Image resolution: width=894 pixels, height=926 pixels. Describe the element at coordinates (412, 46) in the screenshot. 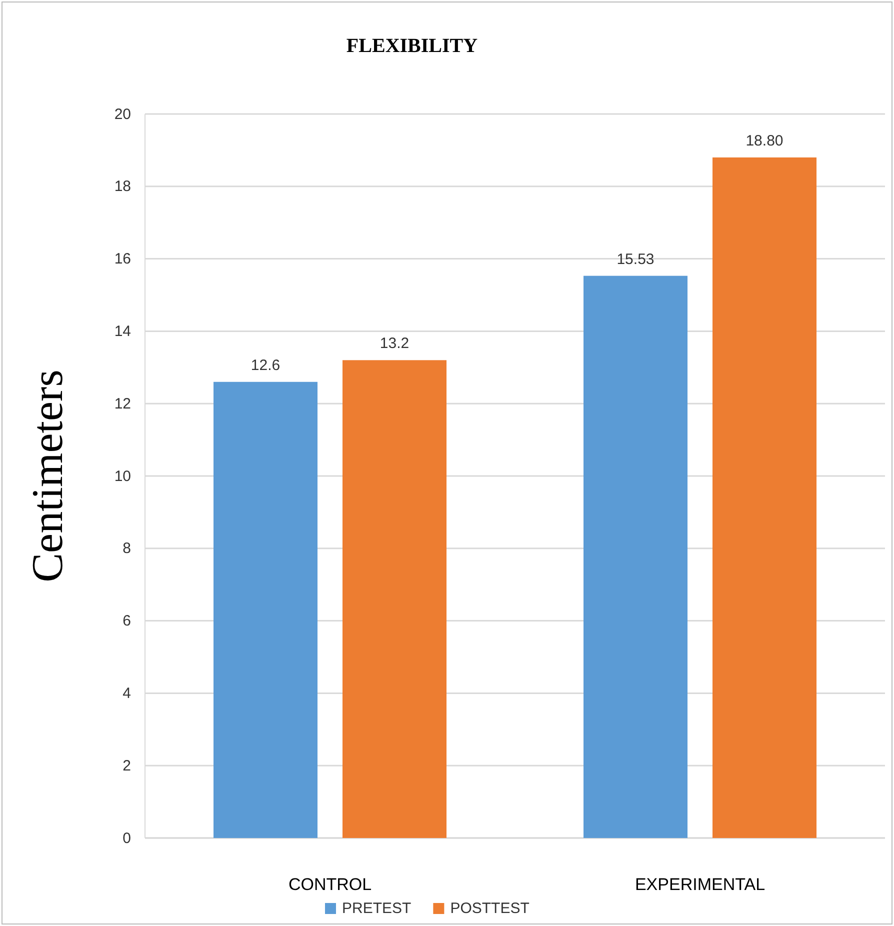

I see `chart-title: FLEXIBILITY` at that location.